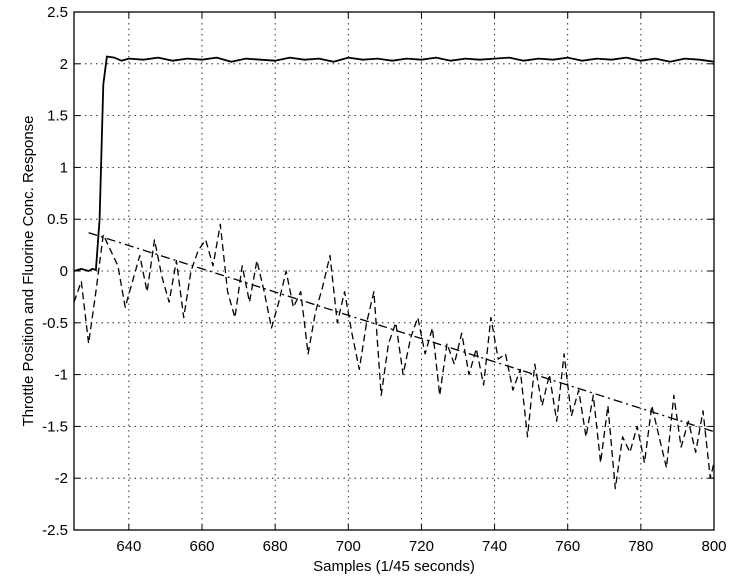 The width and height of the screenshot is (736, 580). I want to click on y-tick-label: 2, so click(64, 64).